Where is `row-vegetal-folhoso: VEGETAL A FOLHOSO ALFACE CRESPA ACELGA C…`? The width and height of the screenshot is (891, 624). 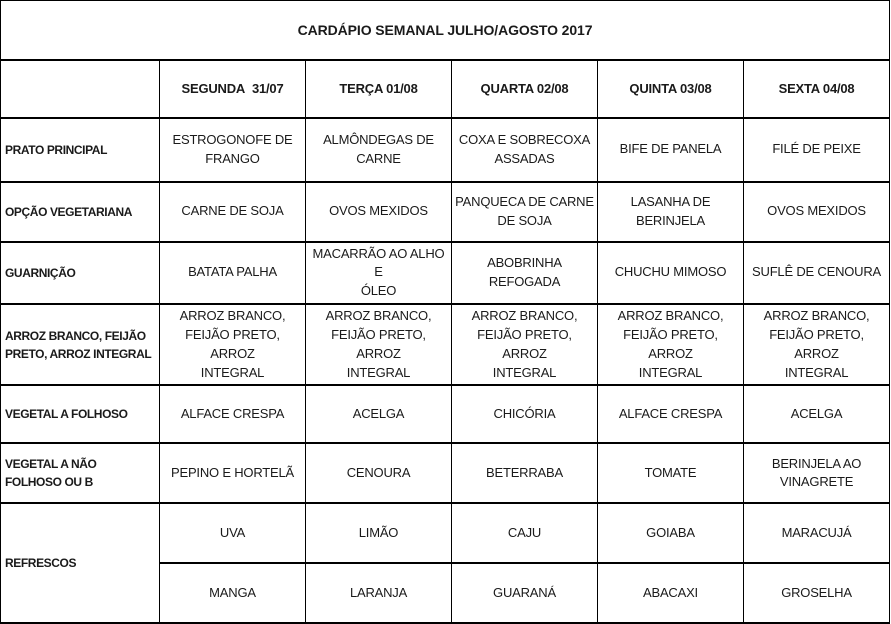
row-vegetal-folhoso: VEGETAL A FOLHOSO ALFACE CRESPA ACELGA C… is located at coordinates (445, 414).